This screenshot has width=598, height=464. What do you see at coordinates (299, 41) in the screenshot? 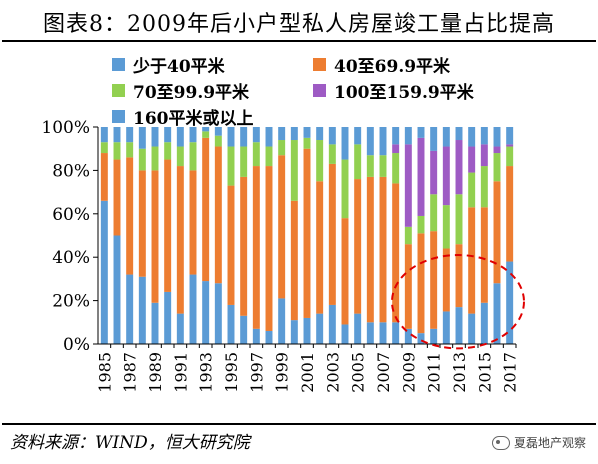
I see `title-divider` at bounding box center [299, 41].